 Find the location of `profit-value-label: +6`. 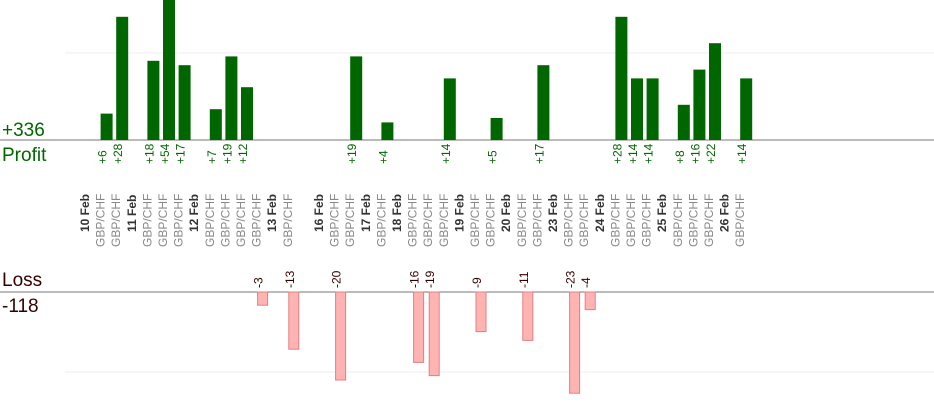

profit-value-label: +6 is located at coordinates (103, 157).